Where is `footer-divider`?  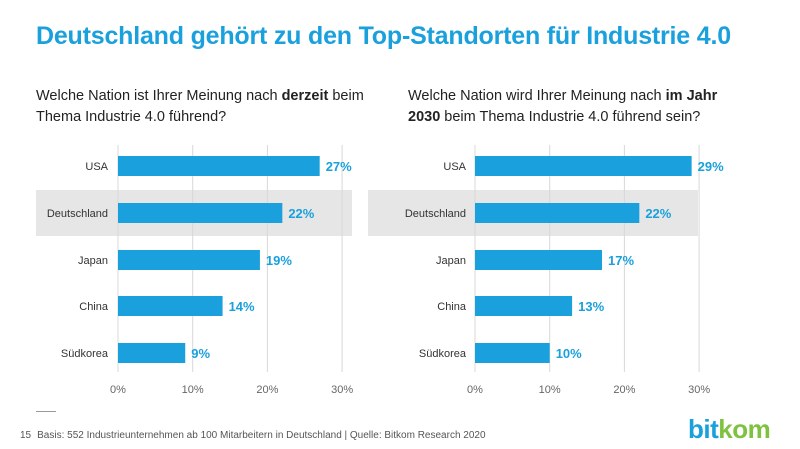
footer-divider is located at coordinates (46, 411).